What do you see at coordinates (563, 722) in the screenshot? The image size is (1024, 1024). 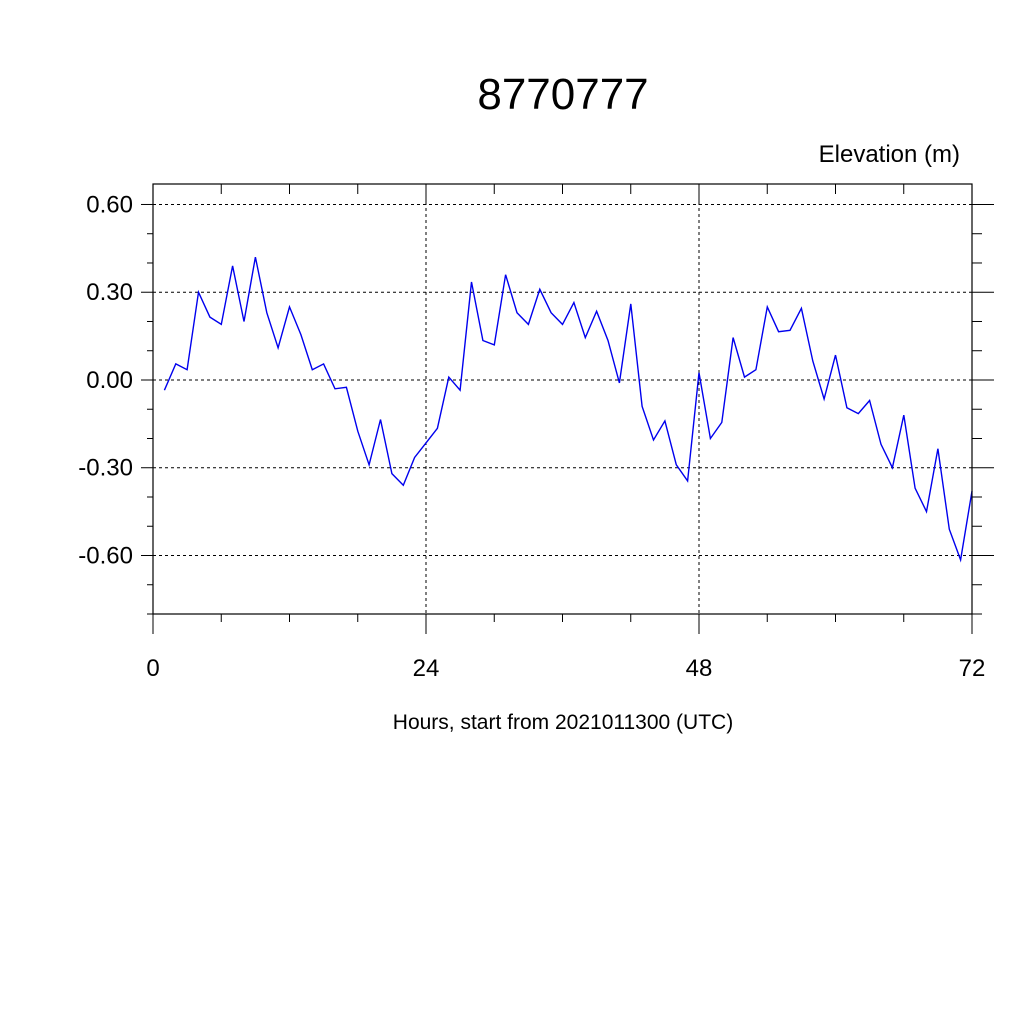 I see `x-axis-title: Hours, start from 2021011300 (UTC)` at bounding box center [563, 722].